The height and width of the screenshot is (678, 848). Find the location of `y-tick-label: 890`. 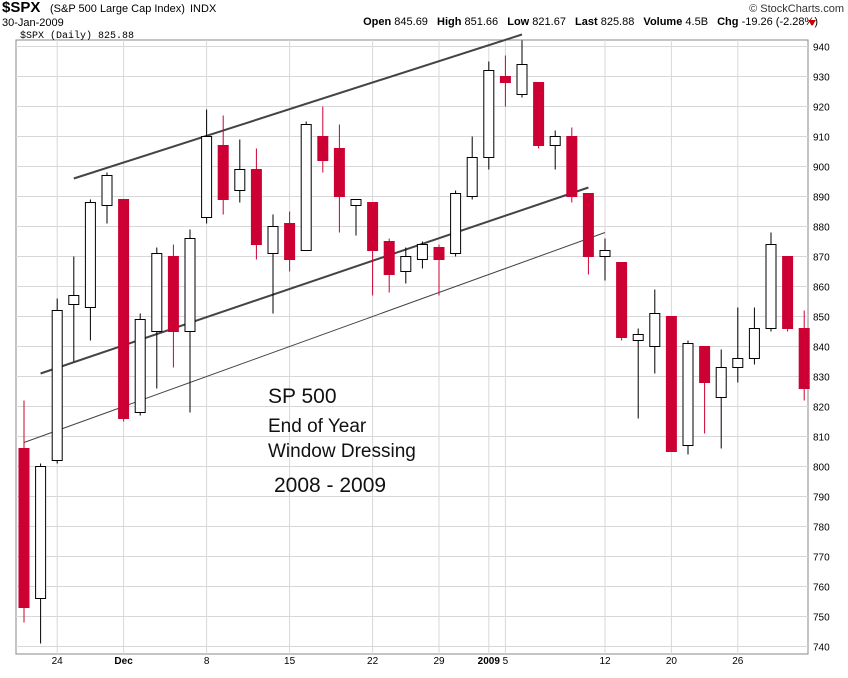

y-tick-label: 890 is located at coordinates (821, 198).